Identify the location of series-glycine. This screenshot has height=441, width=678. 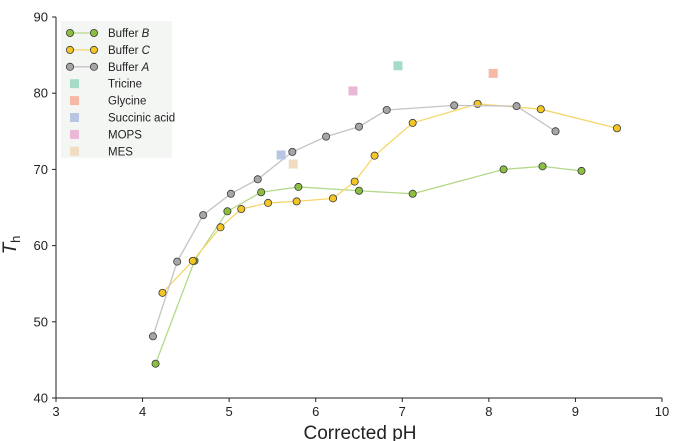
(493, 73).